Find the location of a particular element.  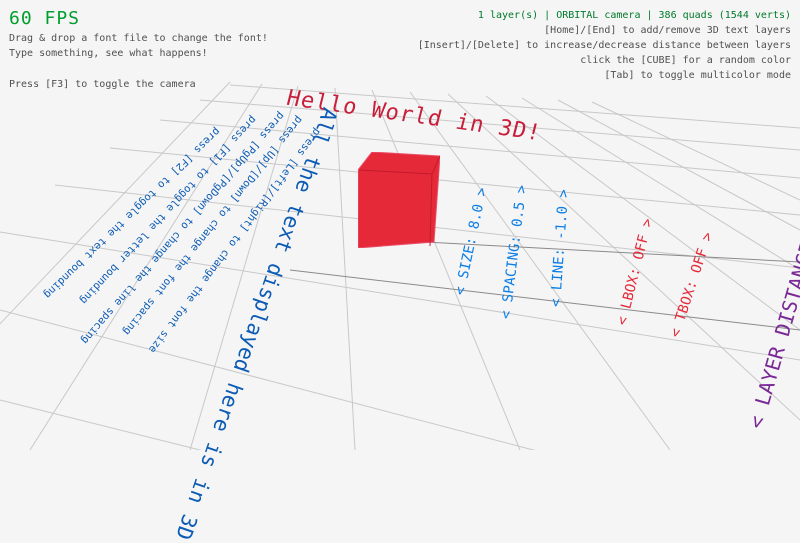

cube is located at coordinates (399, 200).